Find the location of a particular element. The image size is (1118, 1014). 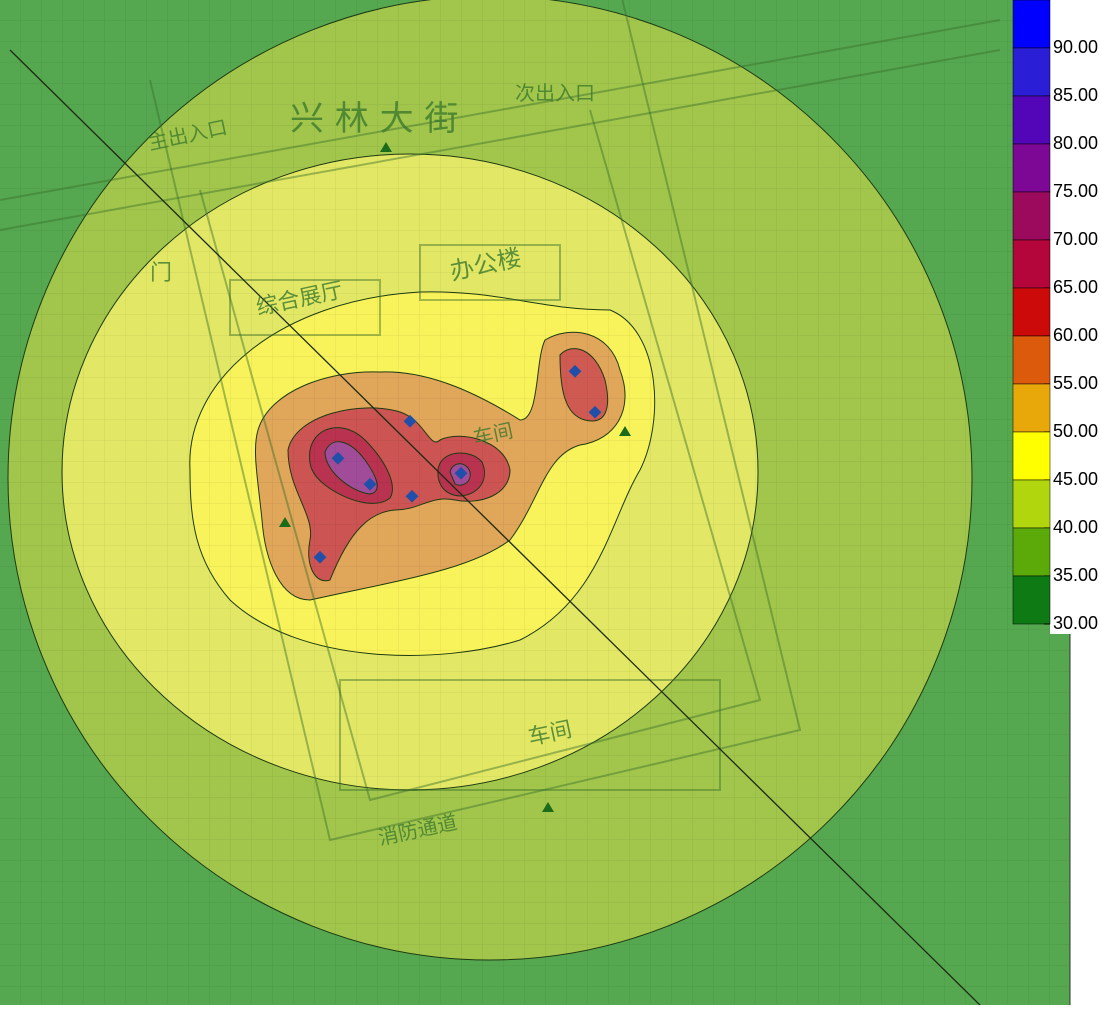

gate-label: 门 is located at coordinates (161, 273).